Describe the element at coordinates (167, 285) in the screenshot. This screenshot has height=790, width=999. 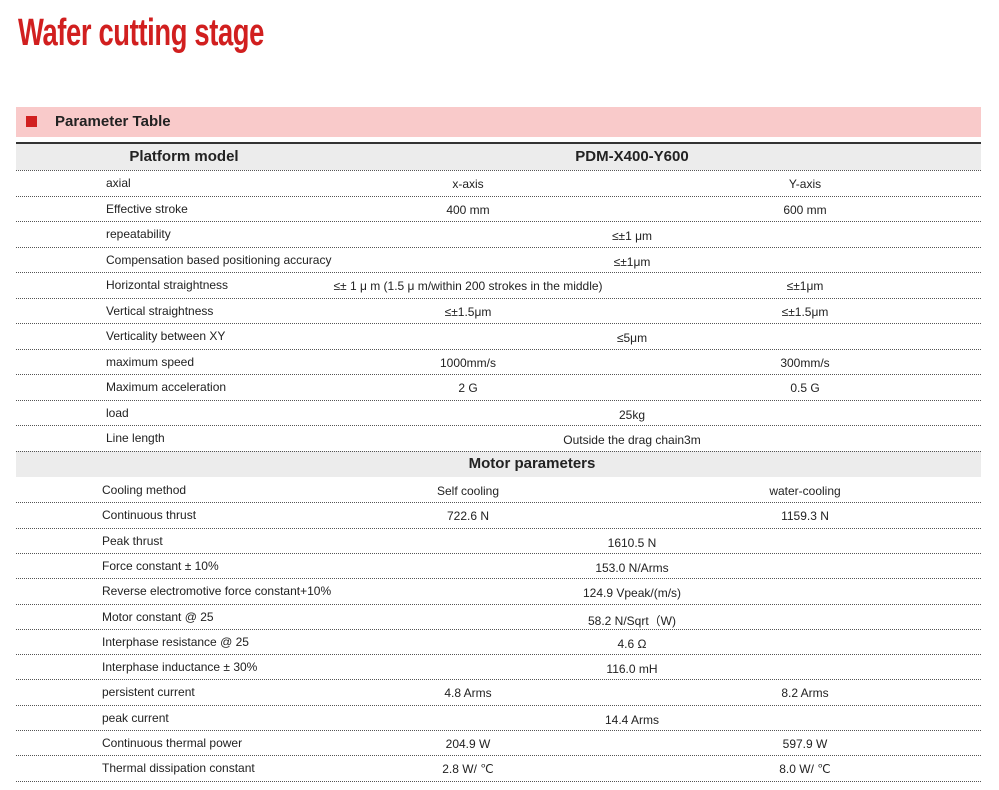
I see `row-label: Horizontal straightness` at that location.